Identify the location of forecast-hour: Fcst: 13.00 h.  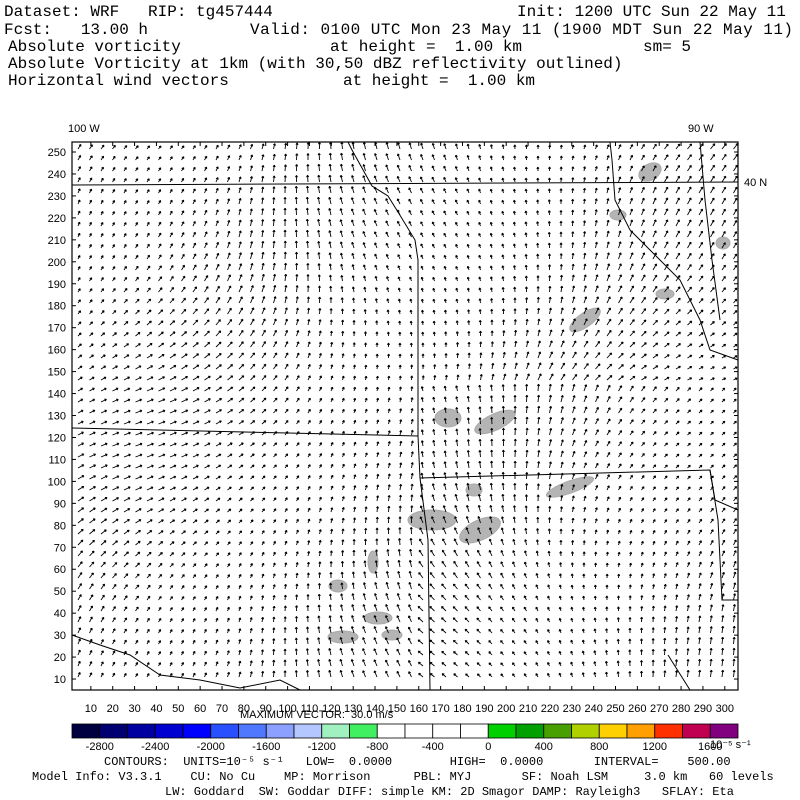
(76, 30).